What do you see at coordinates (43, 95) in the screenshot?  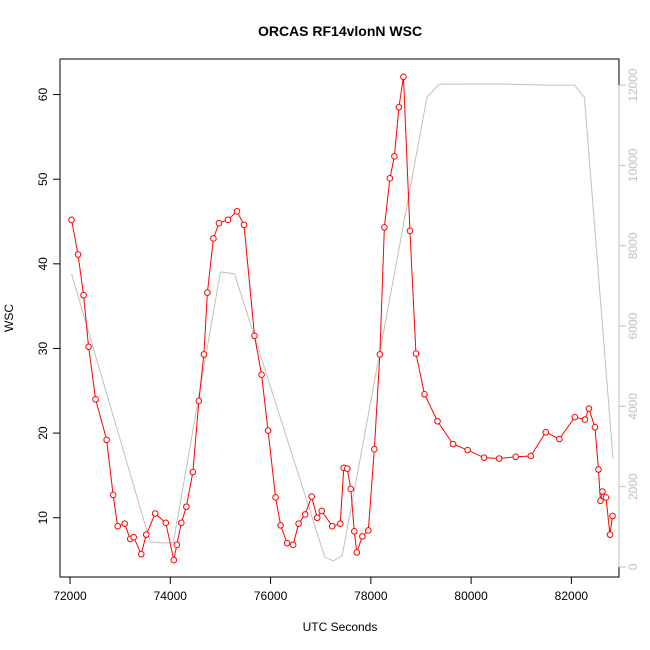 I see `y-tick-label: 60` at bounding box center [43, 95].